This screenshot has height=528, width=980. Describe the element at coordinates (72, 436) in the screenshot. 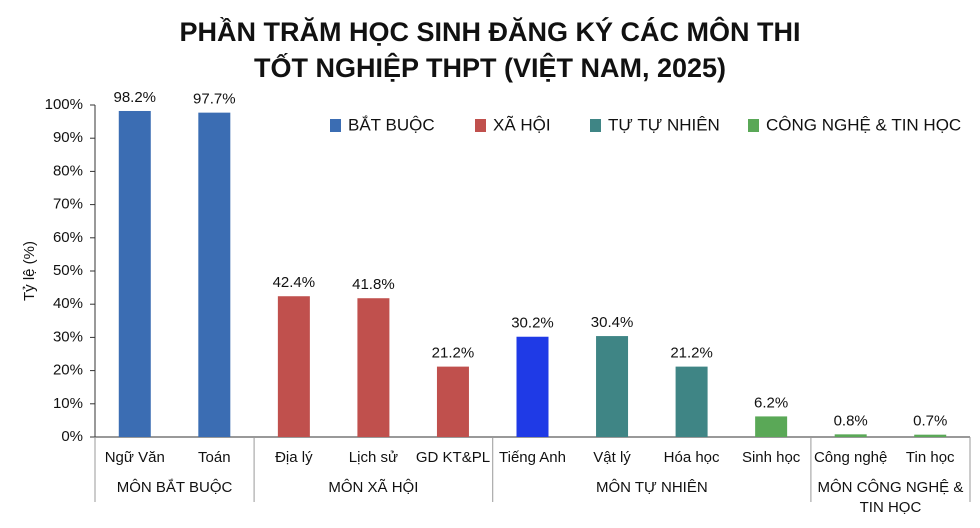

I see `y-tick-label: 0%` at that location.